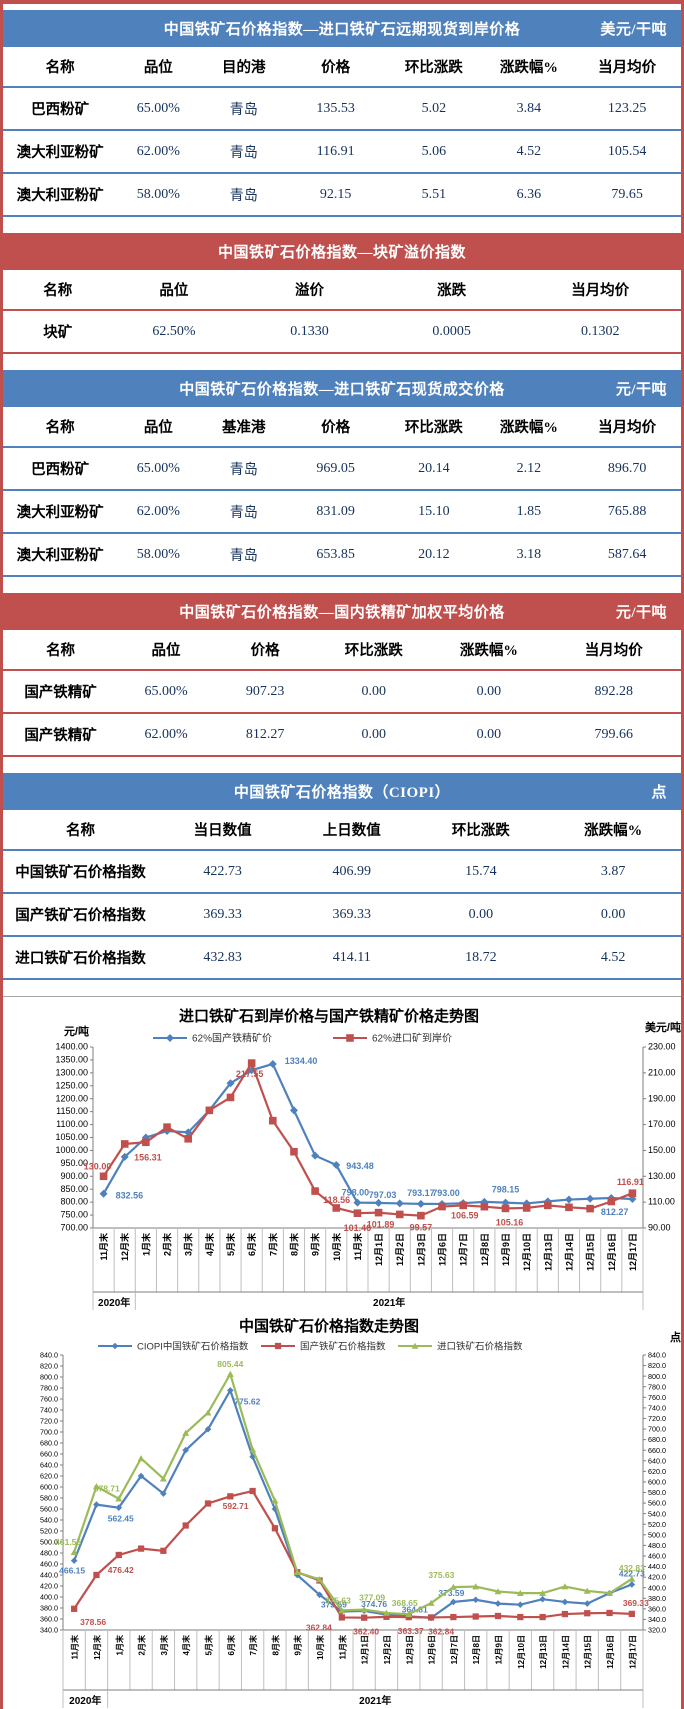 The height and width of the screenshot is (1709, 684). What do you see at coordinates (657, 1577) in the screenshot?
I see `right-axis-tick: 420.0` at bounding box center [657, 1577].